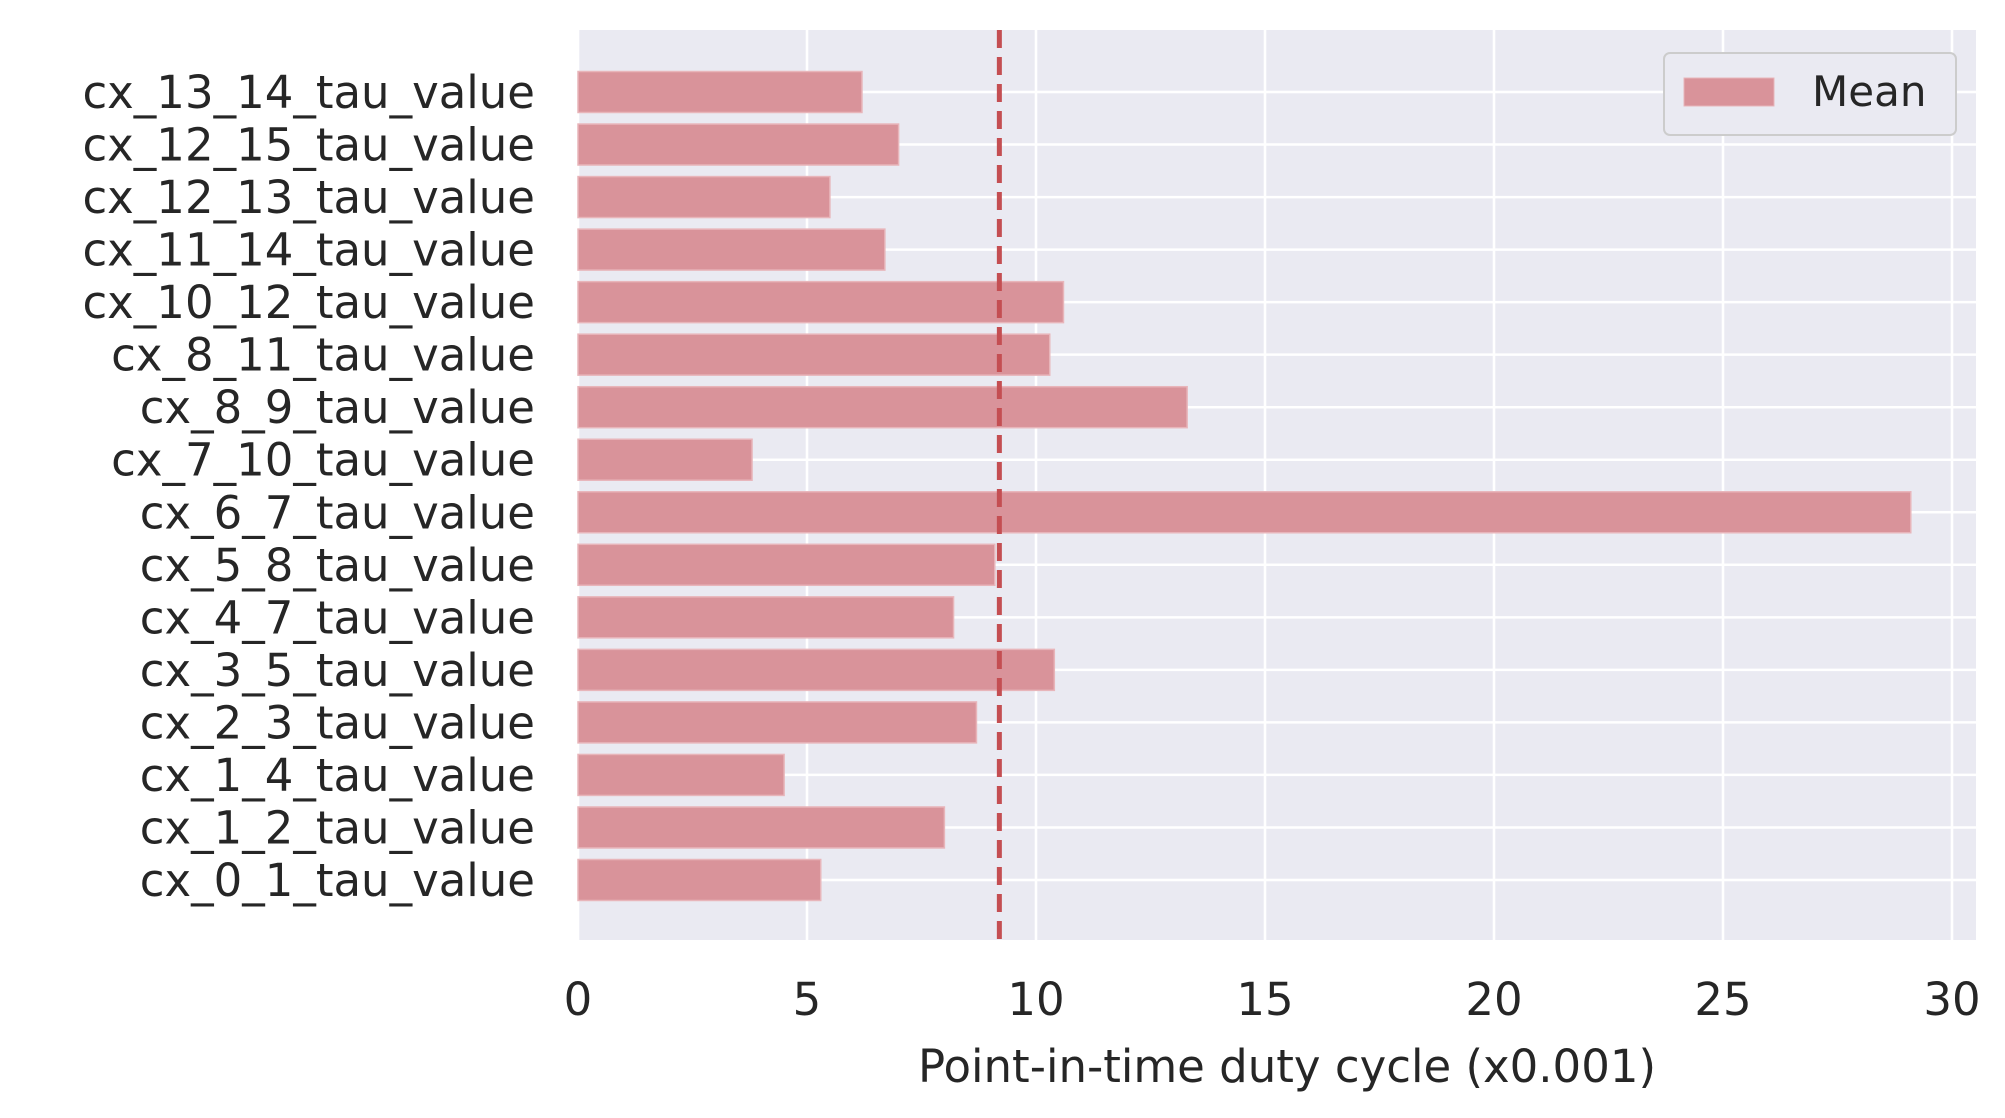  I want to click on y-tick-label: cx_8_11_tau_value, so click(323, 355).